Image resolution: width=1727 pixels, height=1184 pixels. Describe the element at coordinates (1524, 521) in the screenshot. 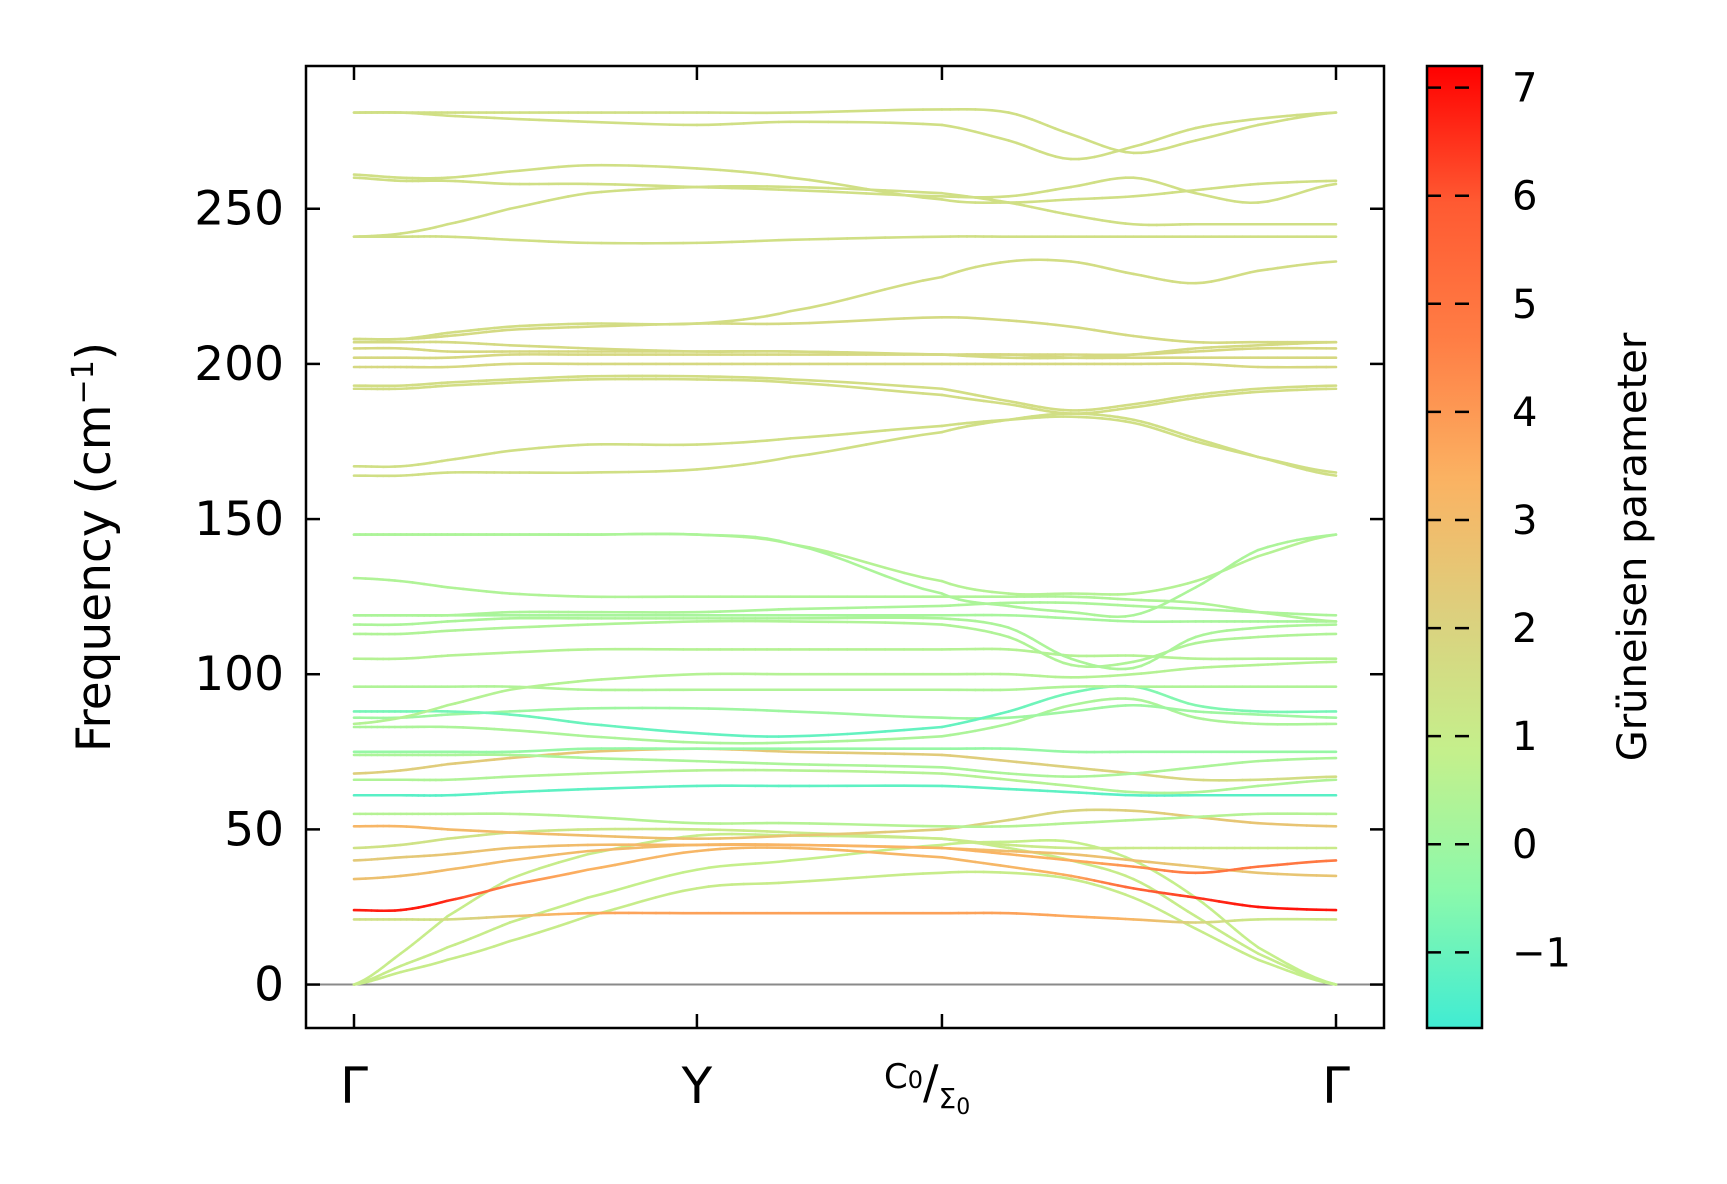

I see `colorbar-tick-label: 3` at that location.